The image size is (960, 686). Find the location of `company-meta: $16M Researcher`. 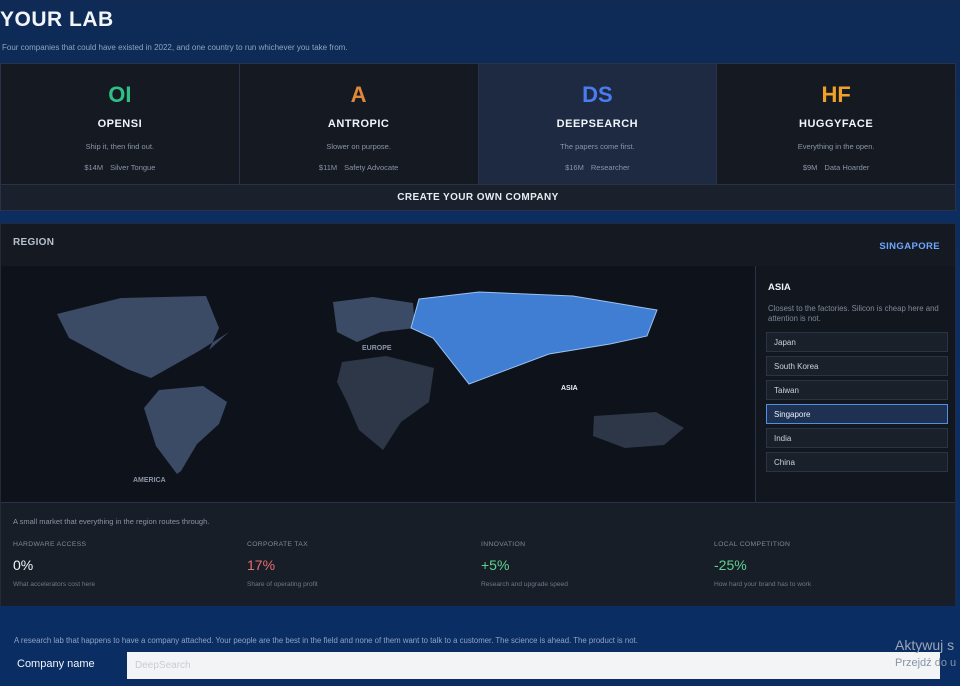

company-meta: $16M Researcher is located at coordinates (597, 167).